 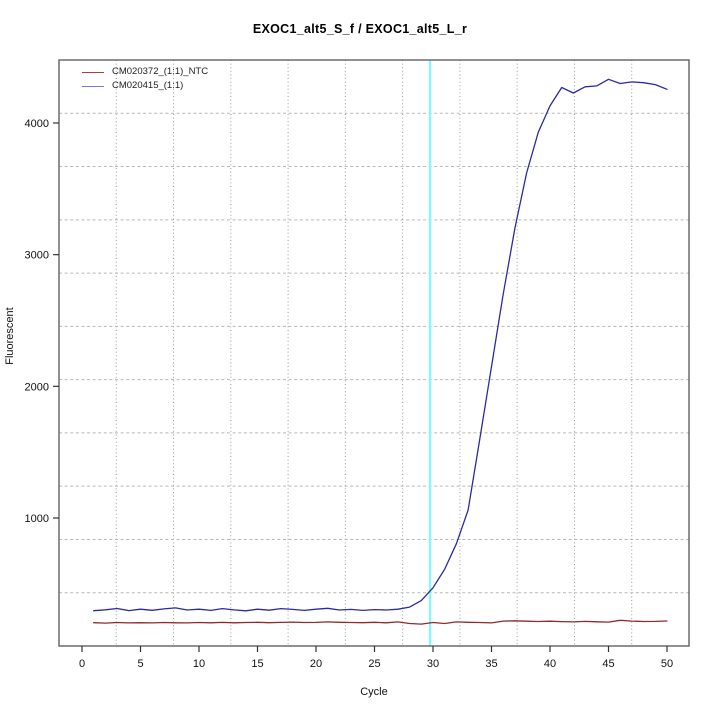 What do you see at coordinates (316, 664) in the screenshot?
I see `x-tick-label: 20` at bounding box center [316, 664].